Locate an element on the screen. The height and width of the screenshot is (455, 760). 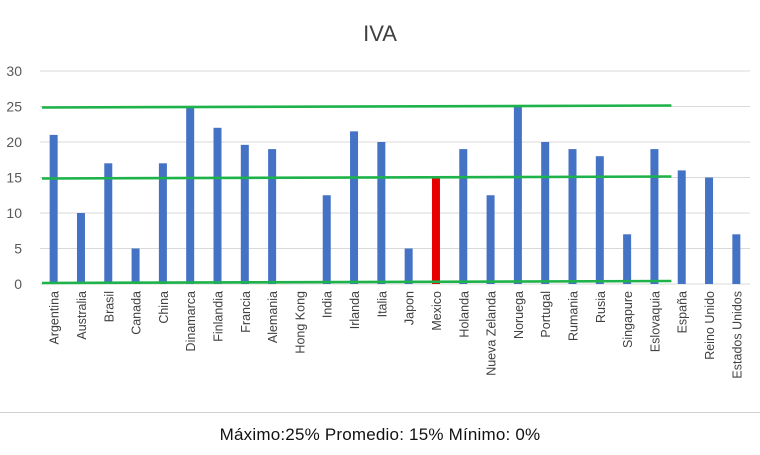
x-tick-label: Singapure is located at coordinates (628, 319).